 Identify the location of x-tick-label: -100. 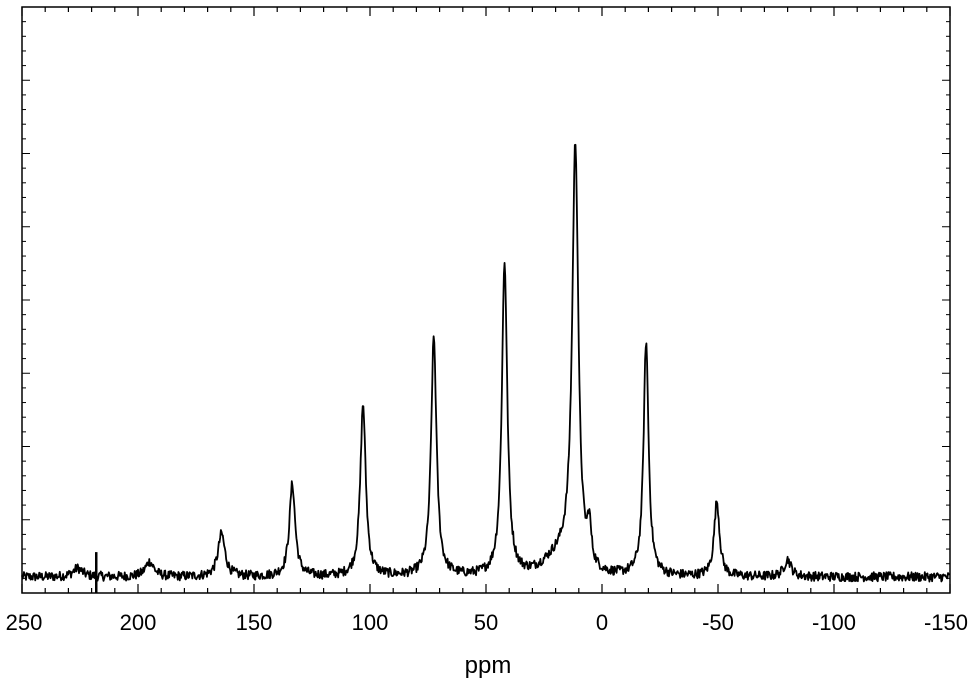
(834, 622).